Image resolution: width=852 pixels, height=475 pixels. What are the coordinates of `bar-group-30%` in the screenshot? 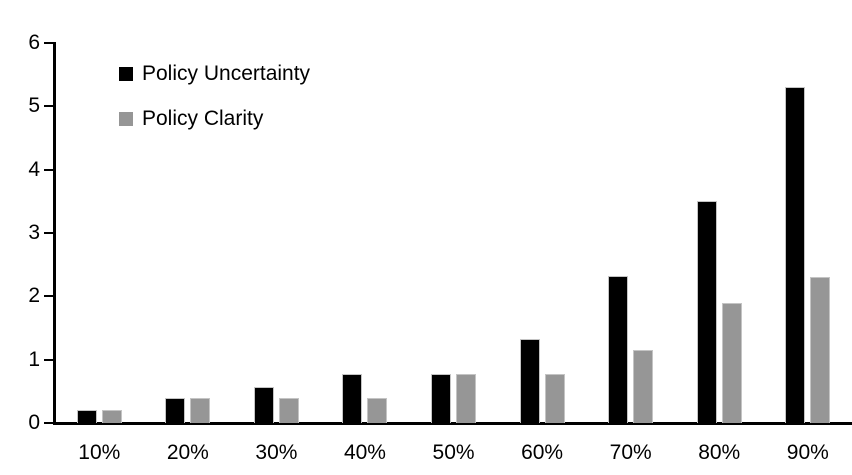 It's located at (276, 404).